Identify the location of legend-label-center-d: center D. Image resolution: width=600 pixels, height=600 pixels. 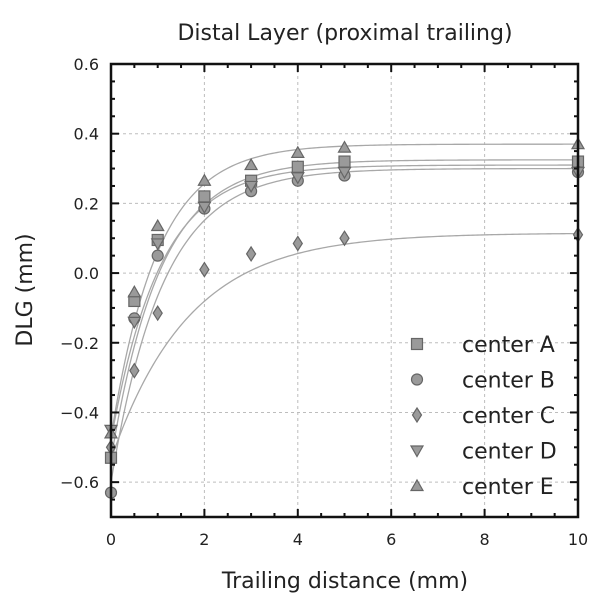
(509, 452).